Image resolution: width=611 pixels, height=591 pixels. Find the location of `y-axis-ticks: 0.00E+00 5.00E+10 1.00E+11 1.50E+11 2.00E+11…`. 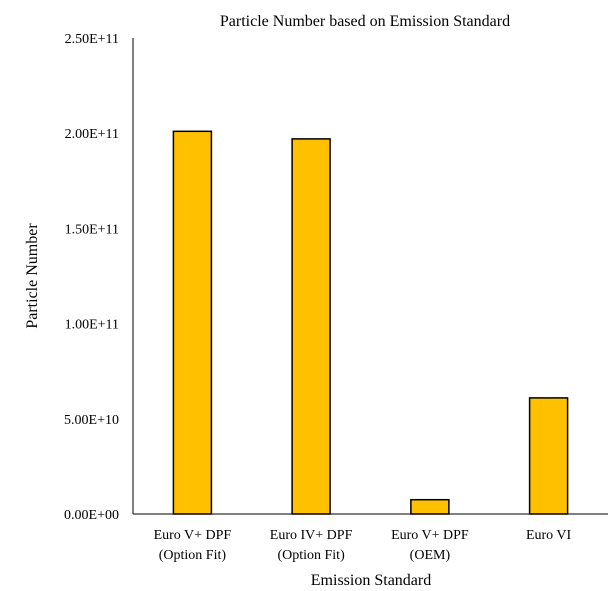

y-axis-ticks: 0.00E+00 5.00E+10 1.00E+11 1.50E+11 2.00E+11… is located at coordinates (91, 277).